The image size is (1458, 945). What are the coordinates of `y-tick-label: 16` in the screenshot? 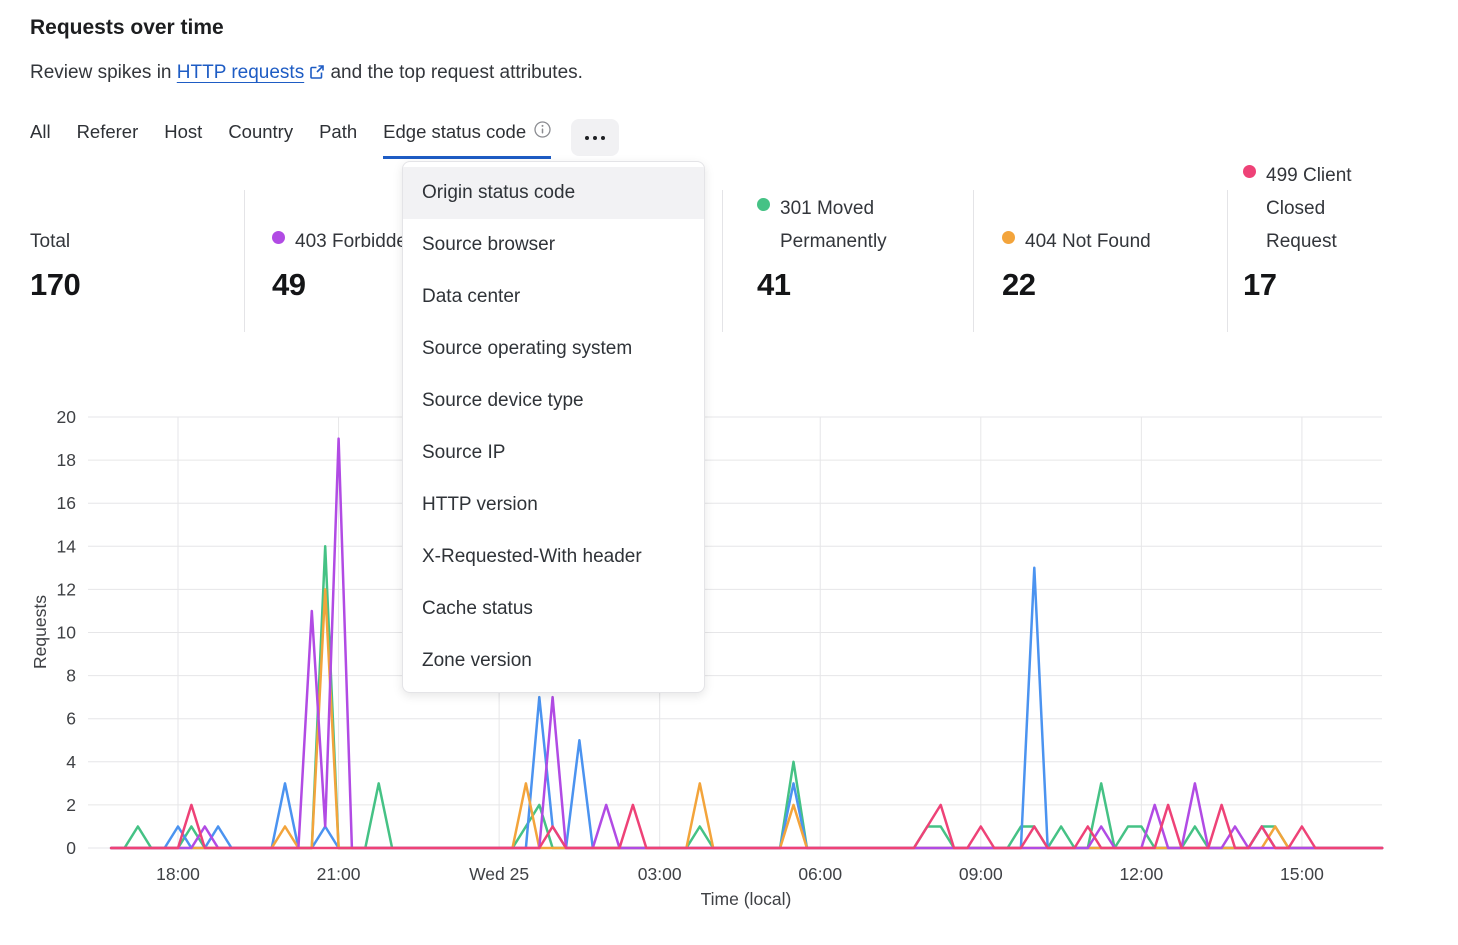 It's located at (66, 503).